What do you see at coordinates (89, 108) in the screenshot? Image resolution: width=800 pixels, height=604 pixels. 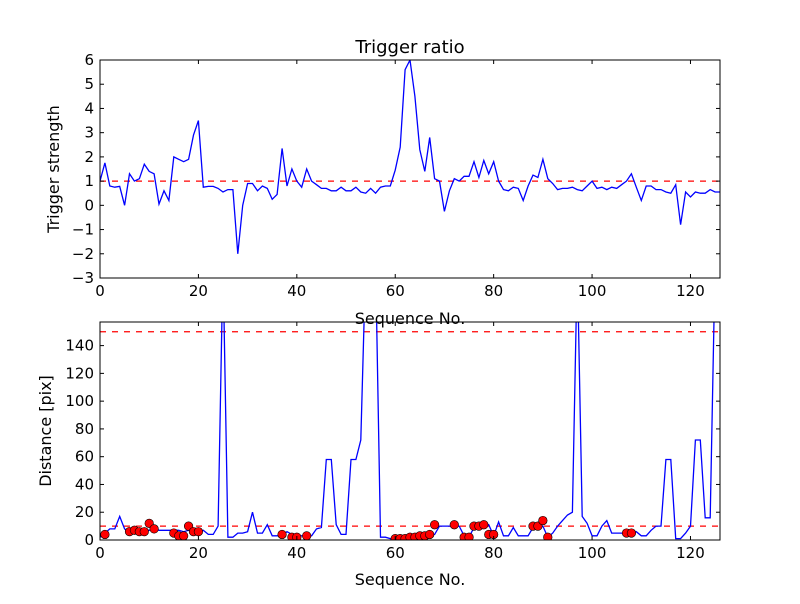 I see `y-tick-label: 4` at bounding box center [89, 108].